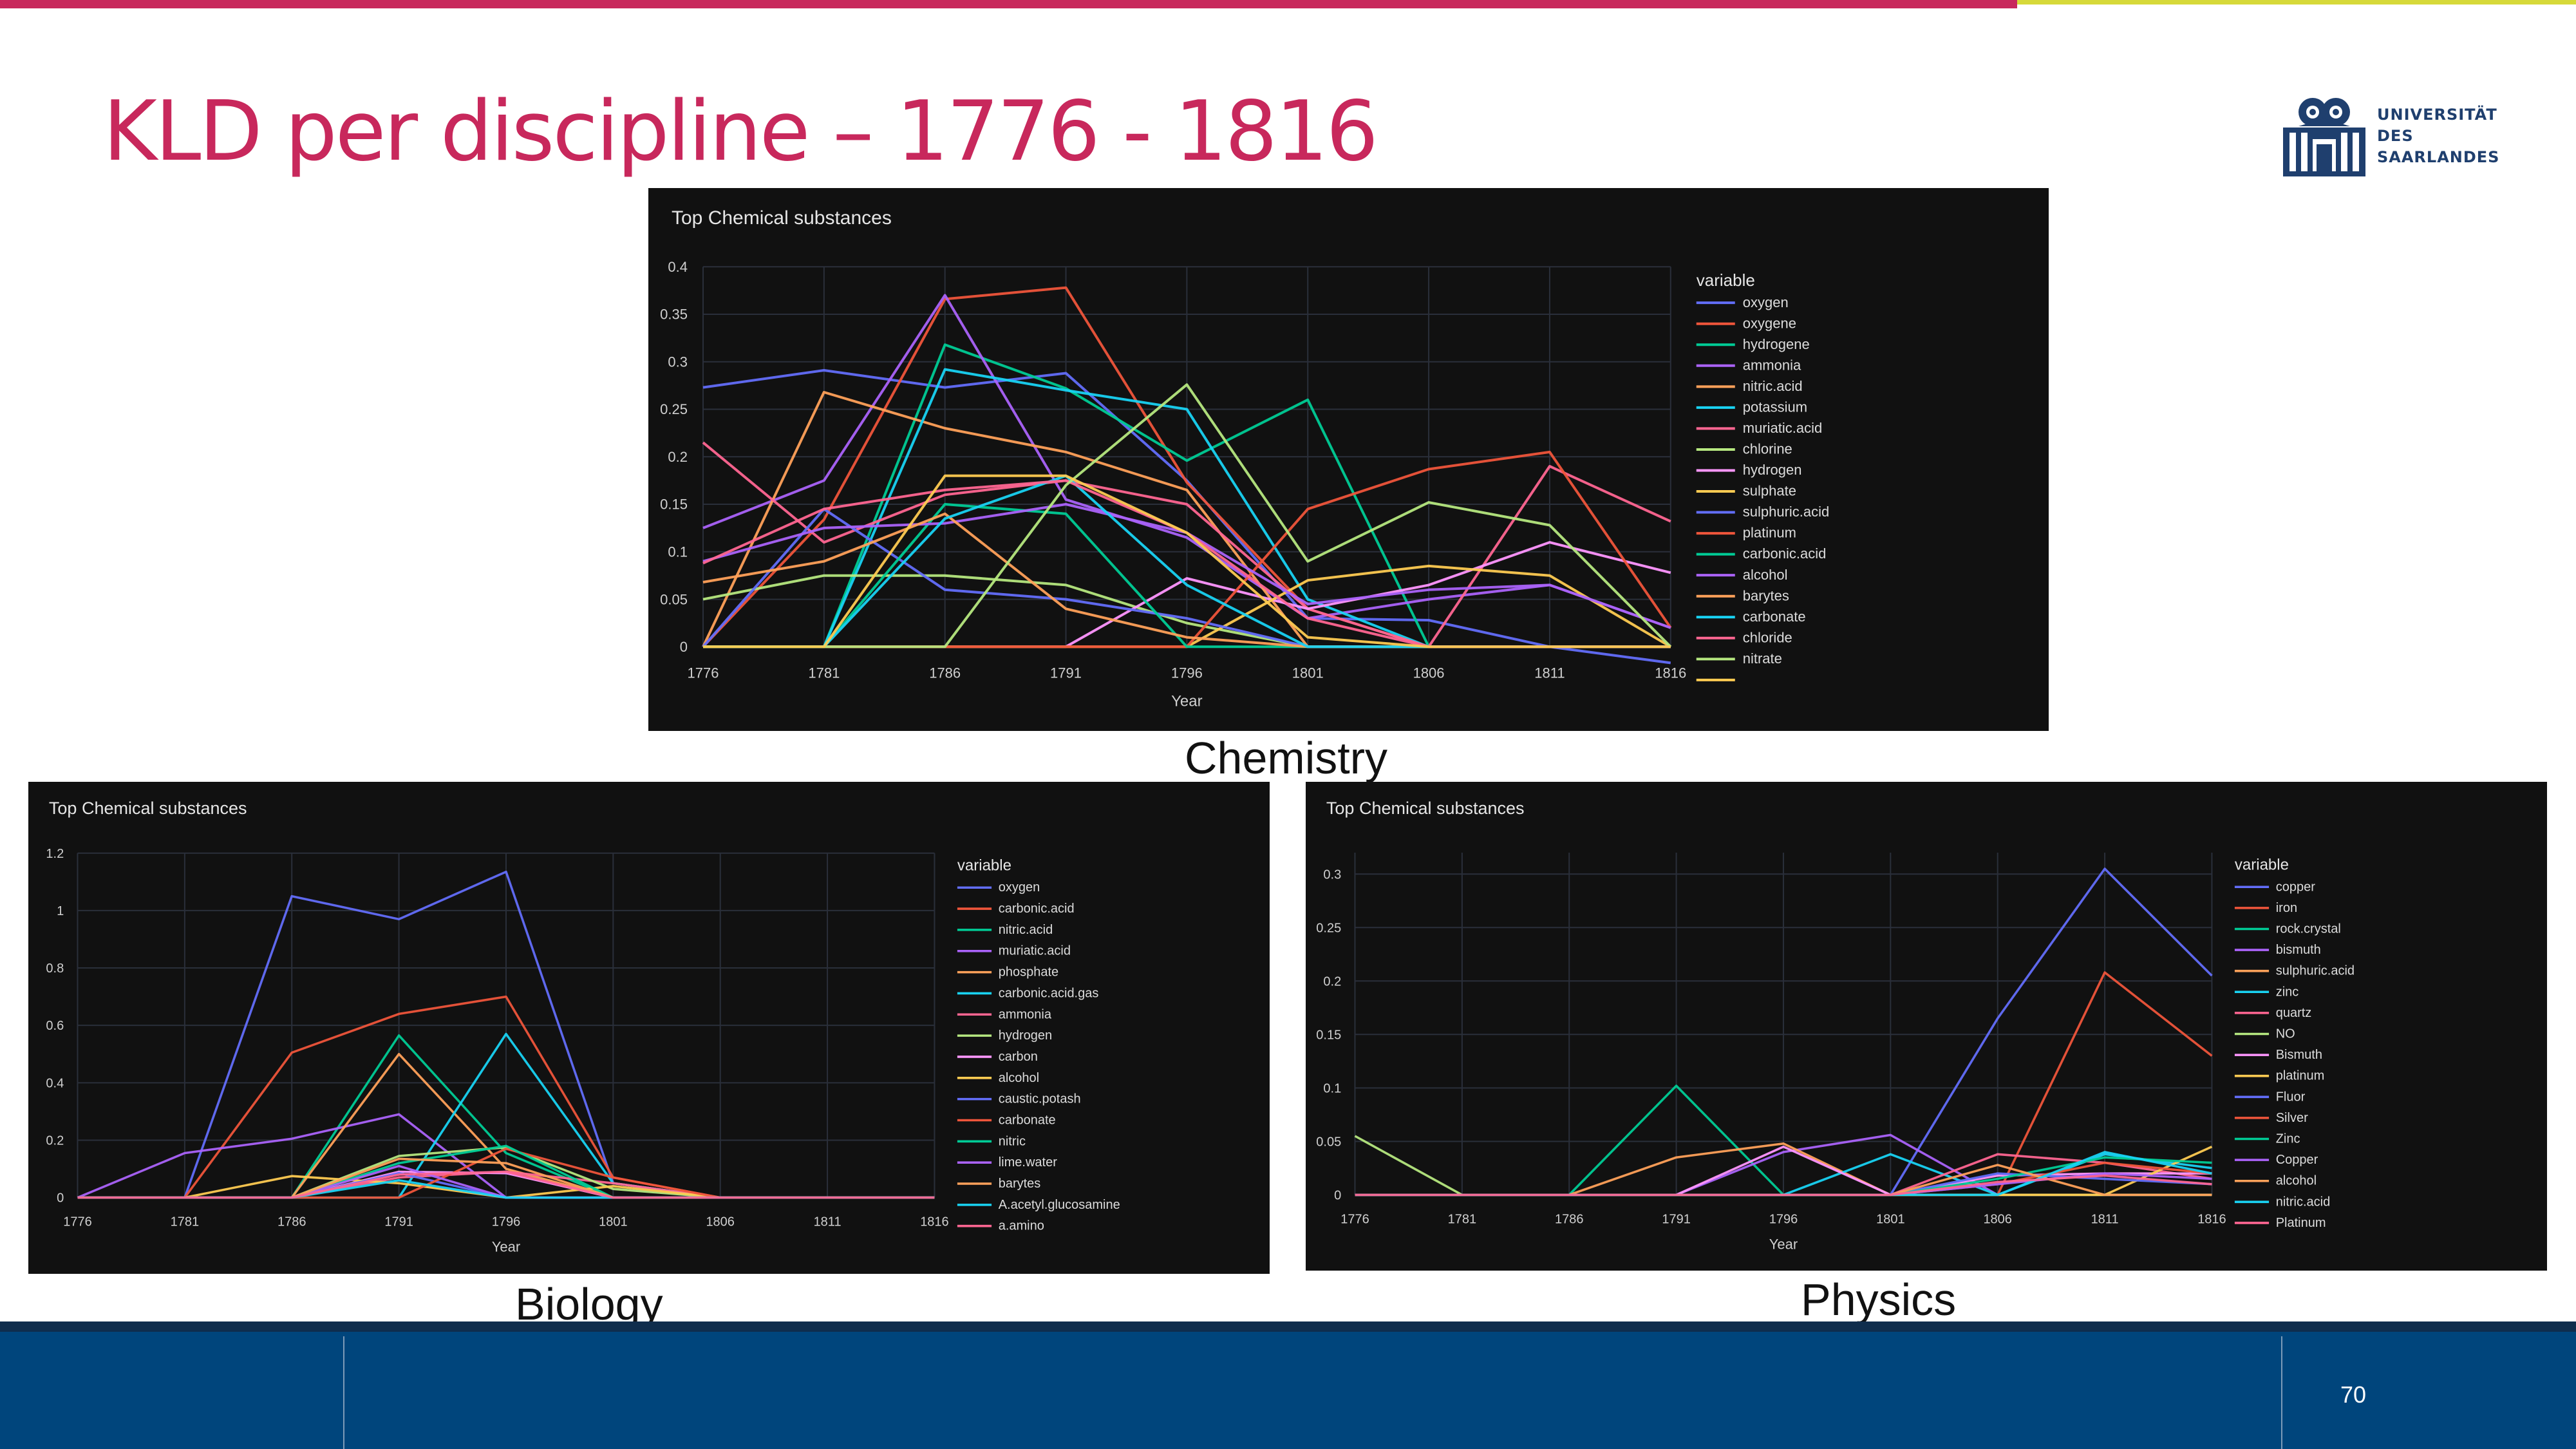 The image size is (2576, 1449). Describe the element at coordinates (1783, 1186) in the screenshot. I see `series-line-platinum` at that location.